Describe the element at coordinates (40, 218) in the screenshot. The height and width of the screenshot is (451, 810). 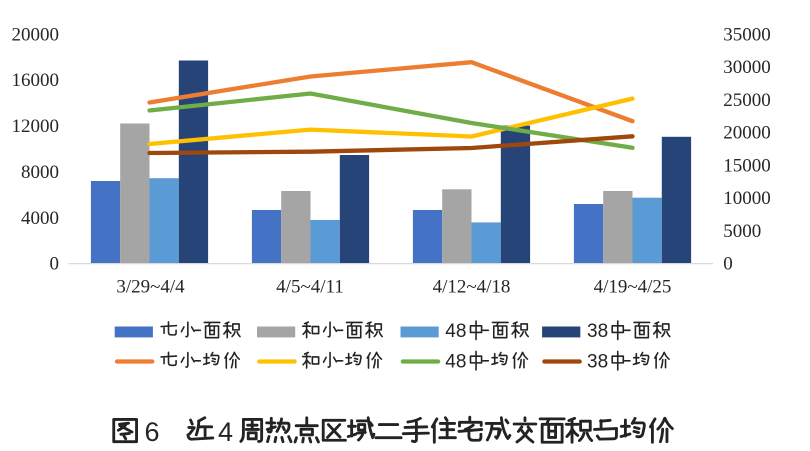
I see `svg-text: 4000` at that location.